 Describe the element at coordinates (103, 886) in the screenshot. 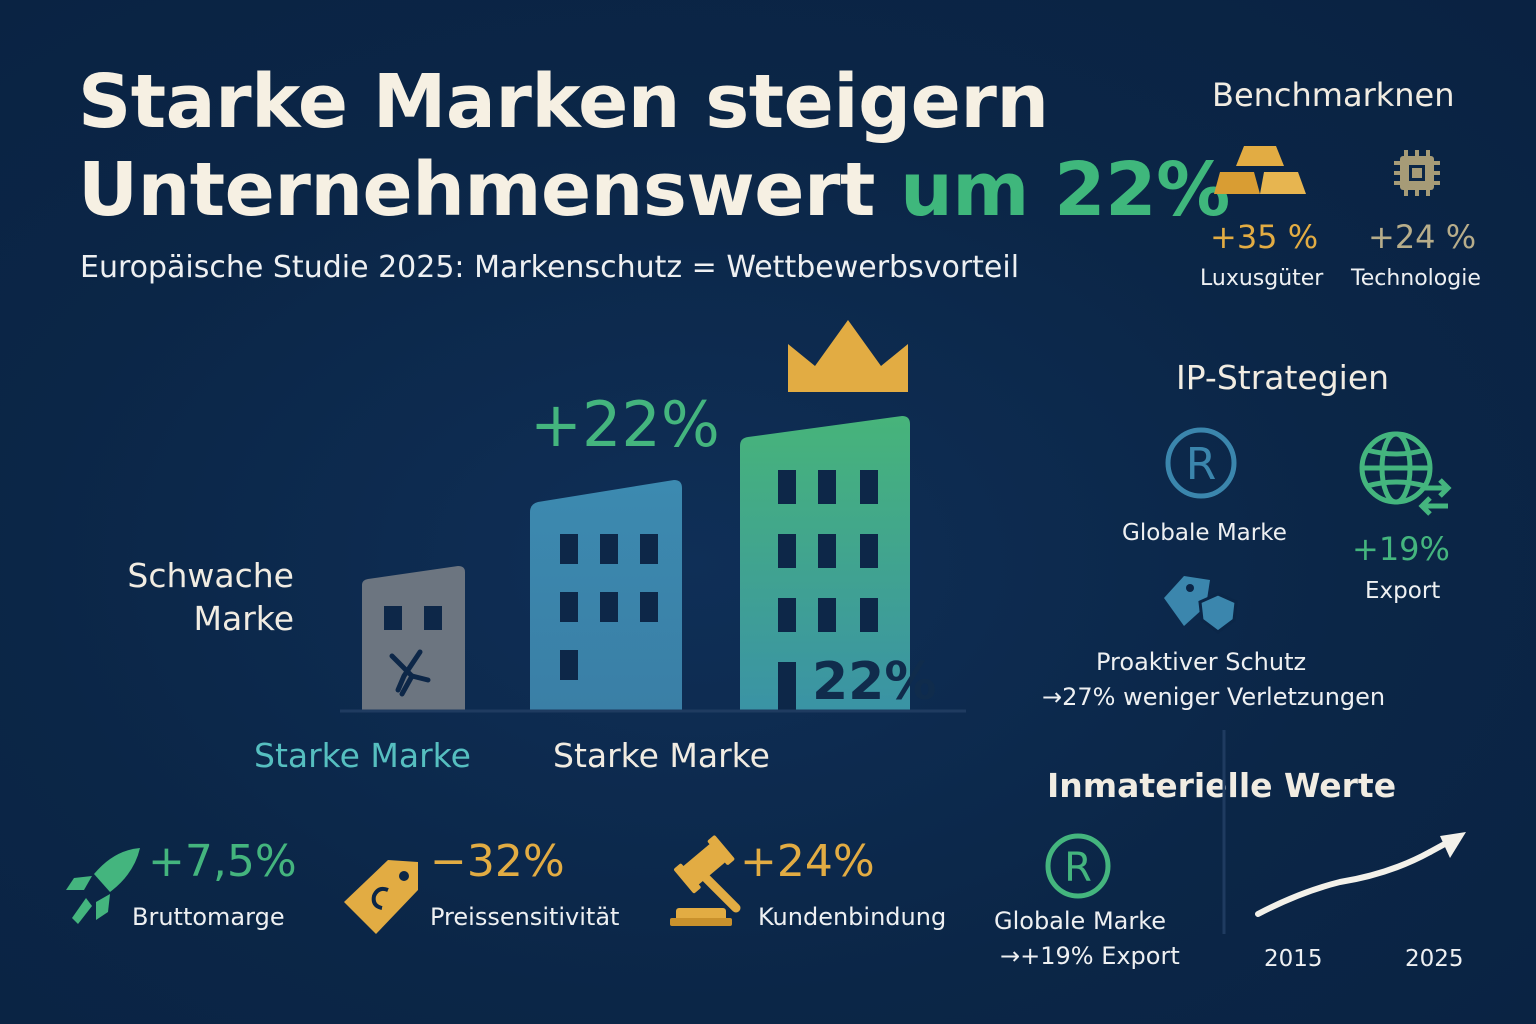

I see `rocket-icon` at that location.